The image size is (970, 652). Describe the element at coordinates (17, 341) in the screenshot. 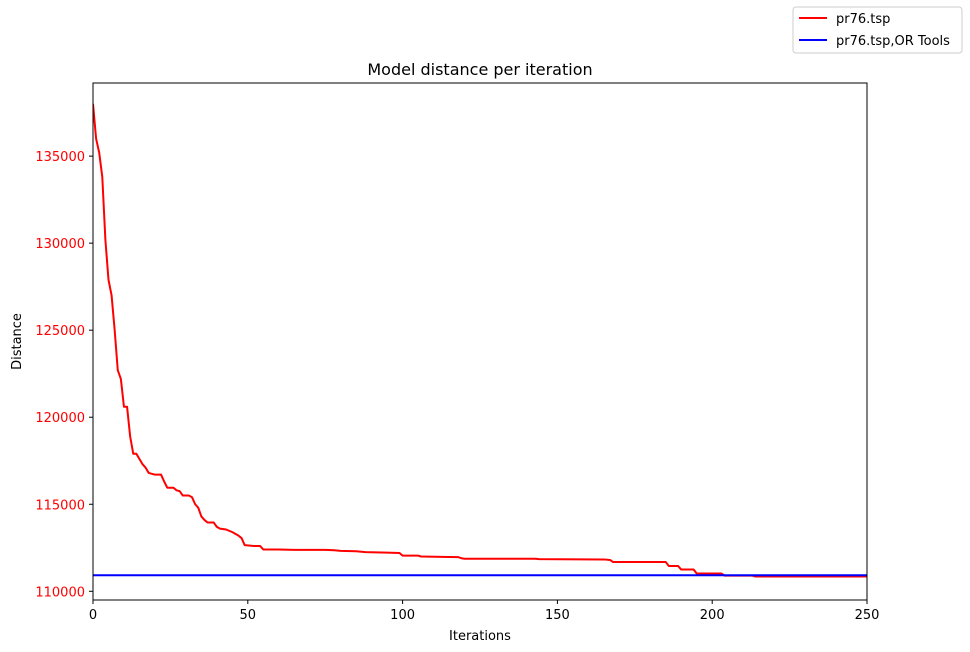

I see `y-axis-label: Distance` at that location.